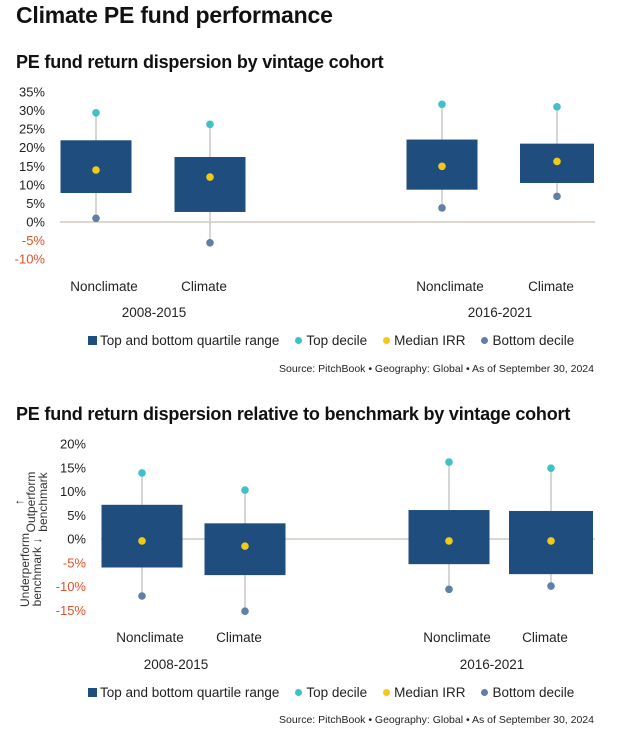  I want to click on page-title: Climate PE fund performance, so click(174, 15).